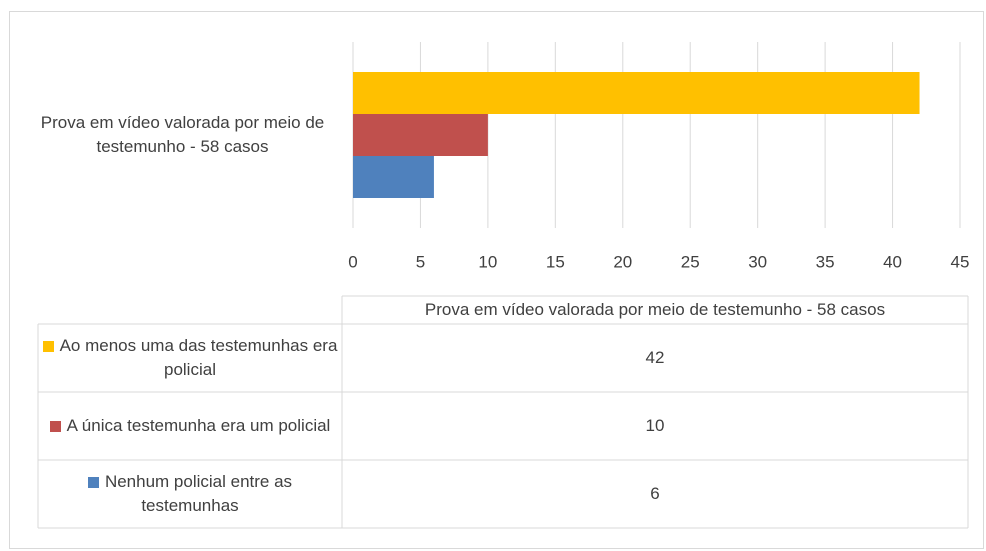 Image resolution: width=986 pixels, height=551 pixels. Describe the element at coordinates (825, 261) in the screenshot. I see `x-tick-label: 35` at that location.